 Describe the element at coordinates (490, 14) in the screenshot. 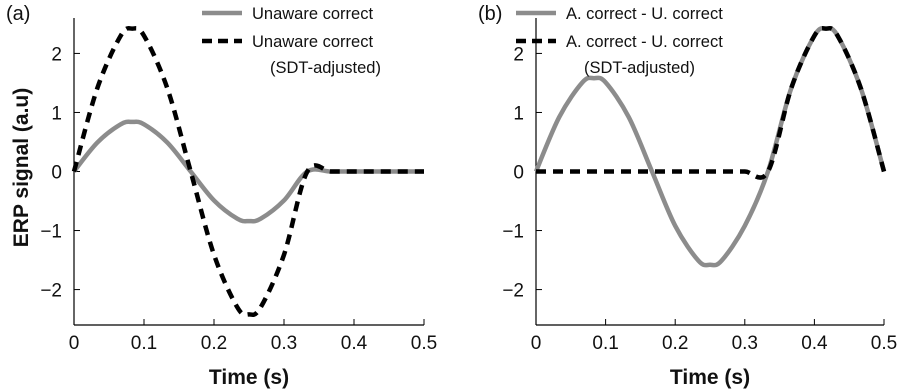

I see `panel-label: (b)` at that location.